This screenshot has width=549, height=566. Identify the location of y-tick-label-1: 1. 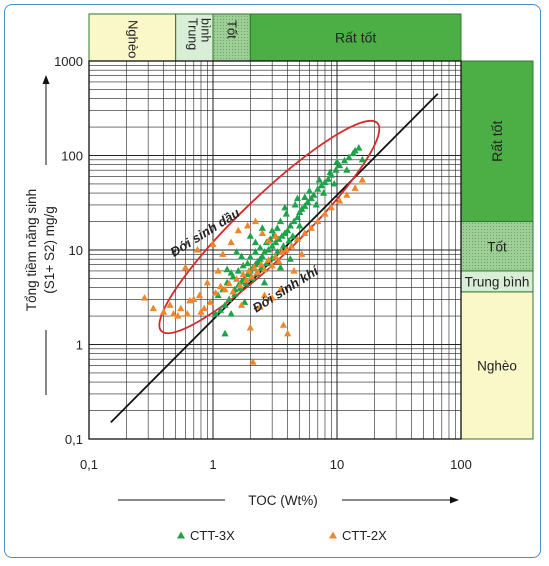
(79, 345).